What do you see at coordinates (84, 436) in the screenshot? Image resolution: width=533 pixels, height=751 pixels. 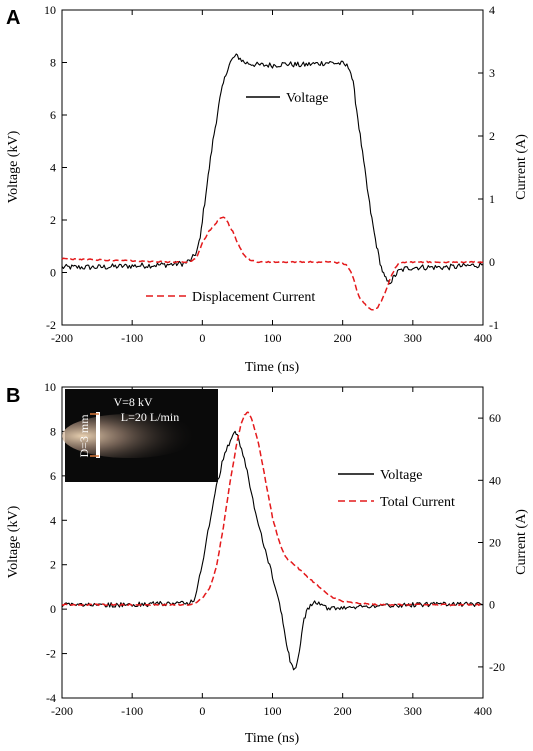 I see `inset-diameter-label: D=3 mm` at bounding box center [84, 436].